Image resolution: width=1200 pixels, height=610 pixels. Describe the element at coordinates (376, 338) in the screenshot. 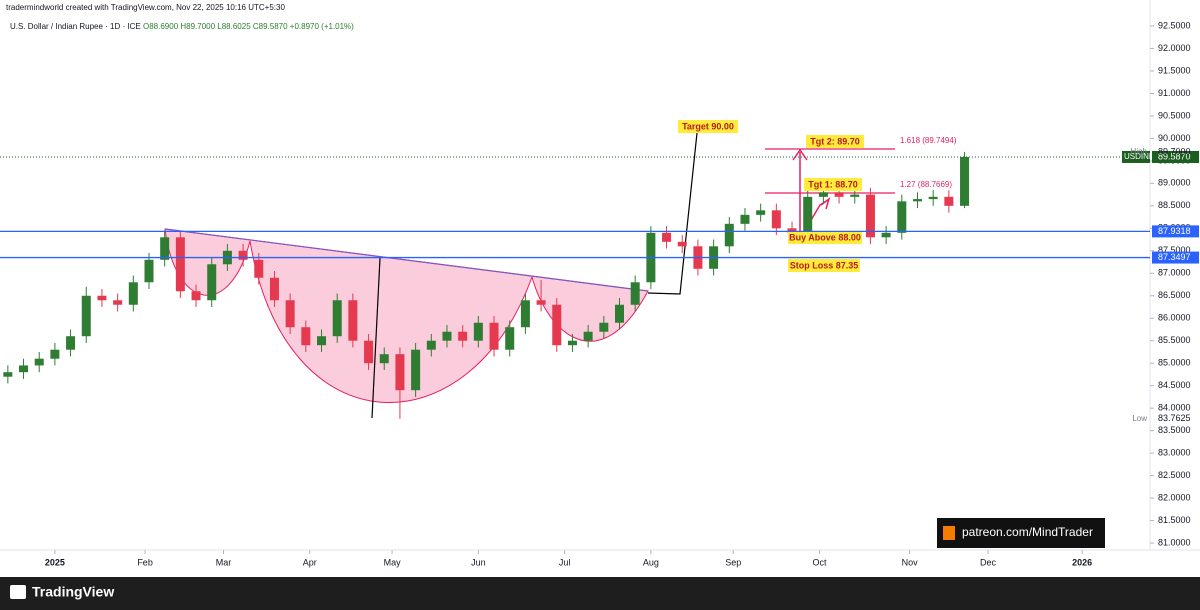

I see `depth-line` at that location.